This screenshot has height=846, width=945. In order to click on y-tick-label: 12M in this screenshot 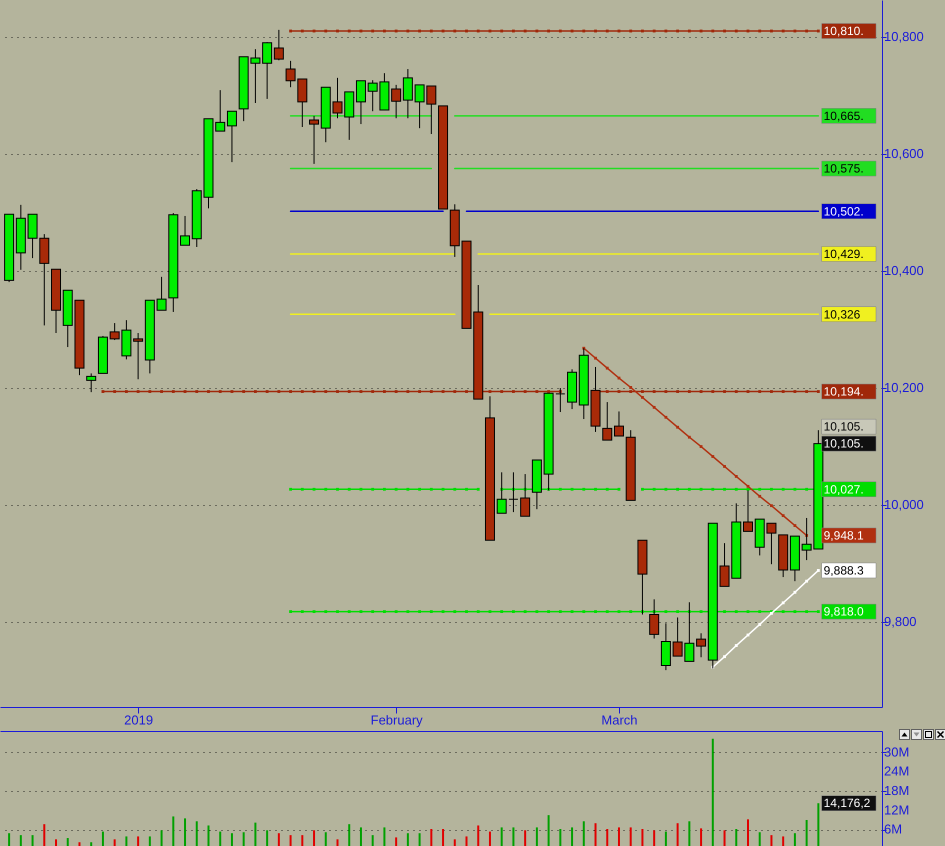, I will do `click(897, 810)`.